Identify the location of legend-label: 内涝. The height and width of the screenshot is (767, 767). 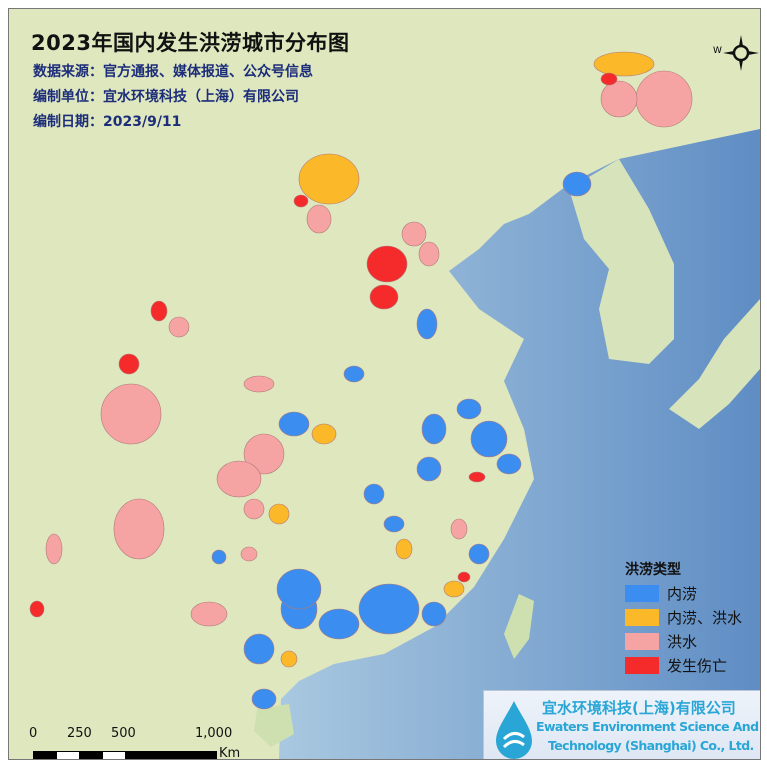
(682, 593).